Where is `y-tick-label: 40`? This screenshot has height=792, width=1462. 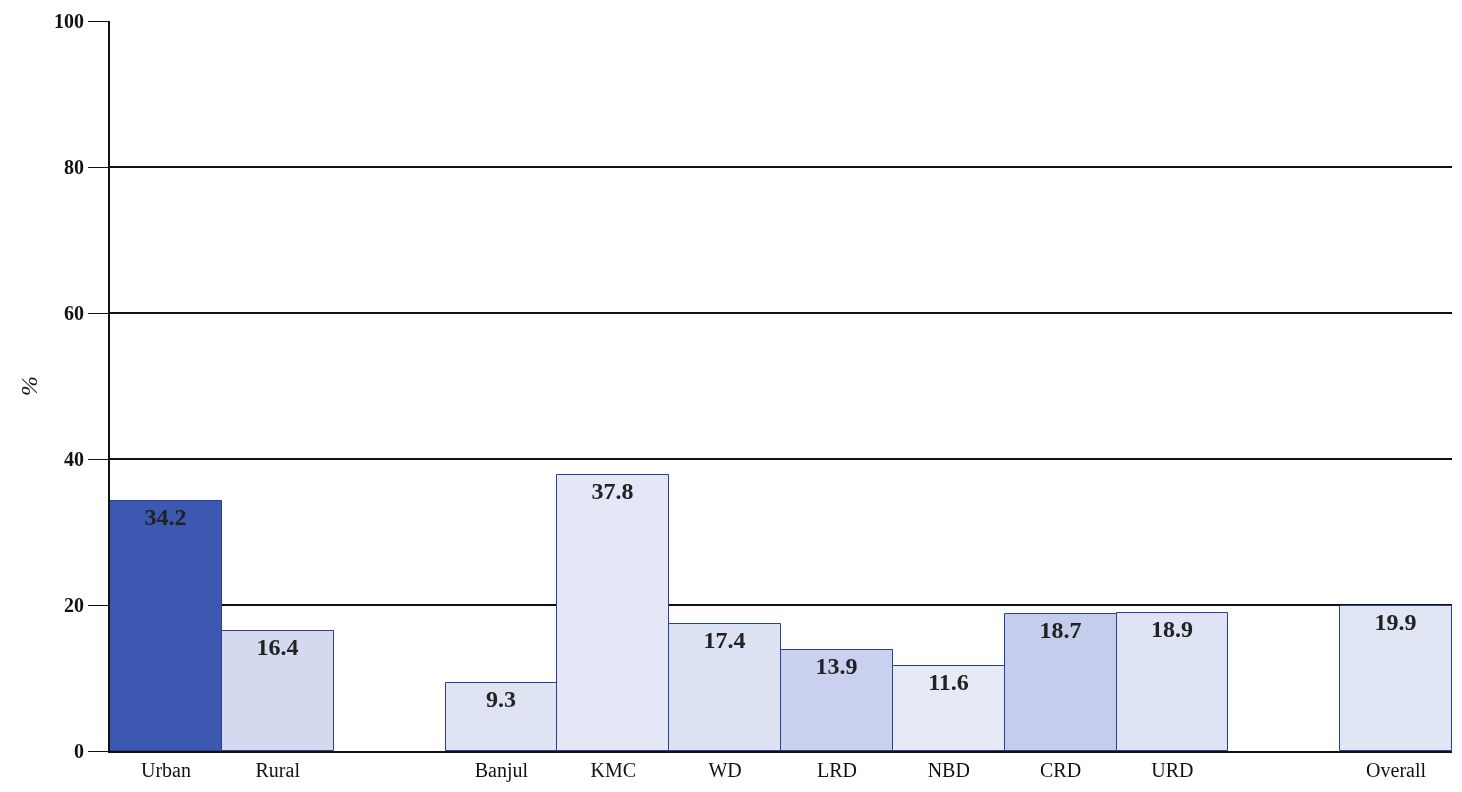 y-tick-label: 40 is located at coordinates (74, 459).